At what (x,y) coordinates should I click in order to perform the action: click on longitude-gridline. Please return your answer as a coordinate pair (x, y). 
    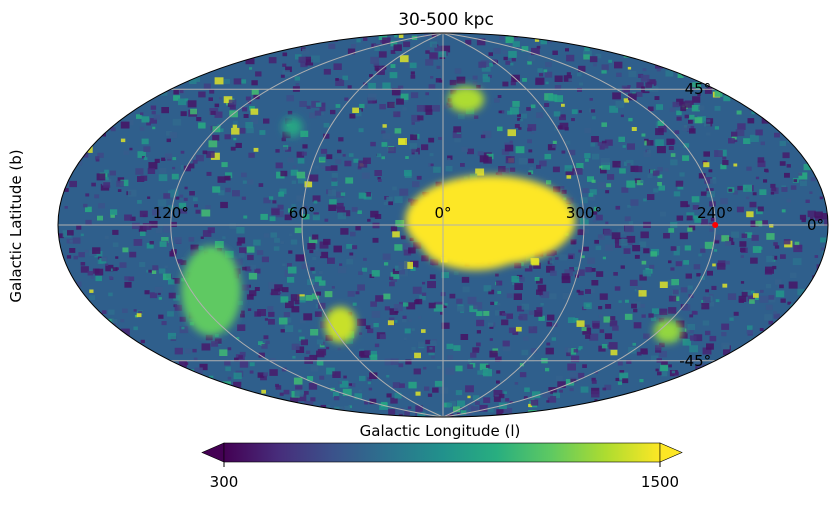
    Looking at the image, I should click on (513, 225).